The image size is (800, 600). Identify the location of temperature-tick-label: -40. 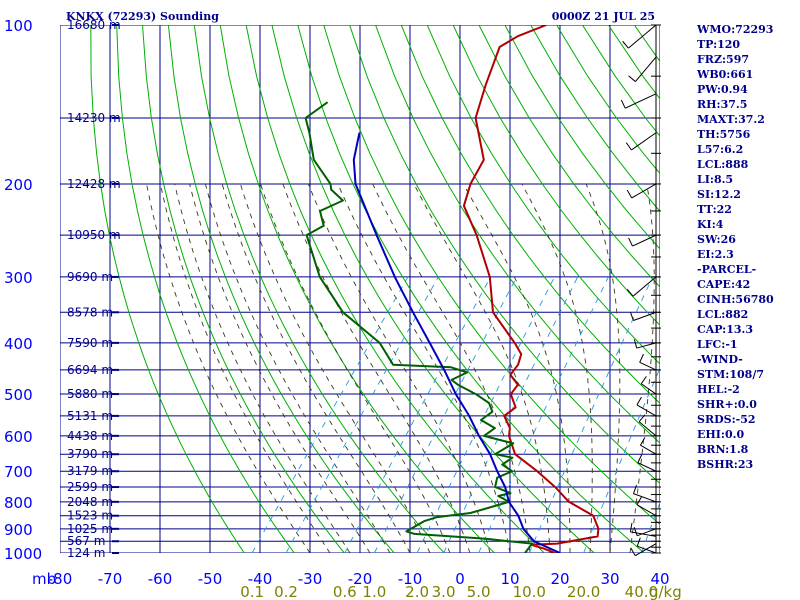
(260, 579).